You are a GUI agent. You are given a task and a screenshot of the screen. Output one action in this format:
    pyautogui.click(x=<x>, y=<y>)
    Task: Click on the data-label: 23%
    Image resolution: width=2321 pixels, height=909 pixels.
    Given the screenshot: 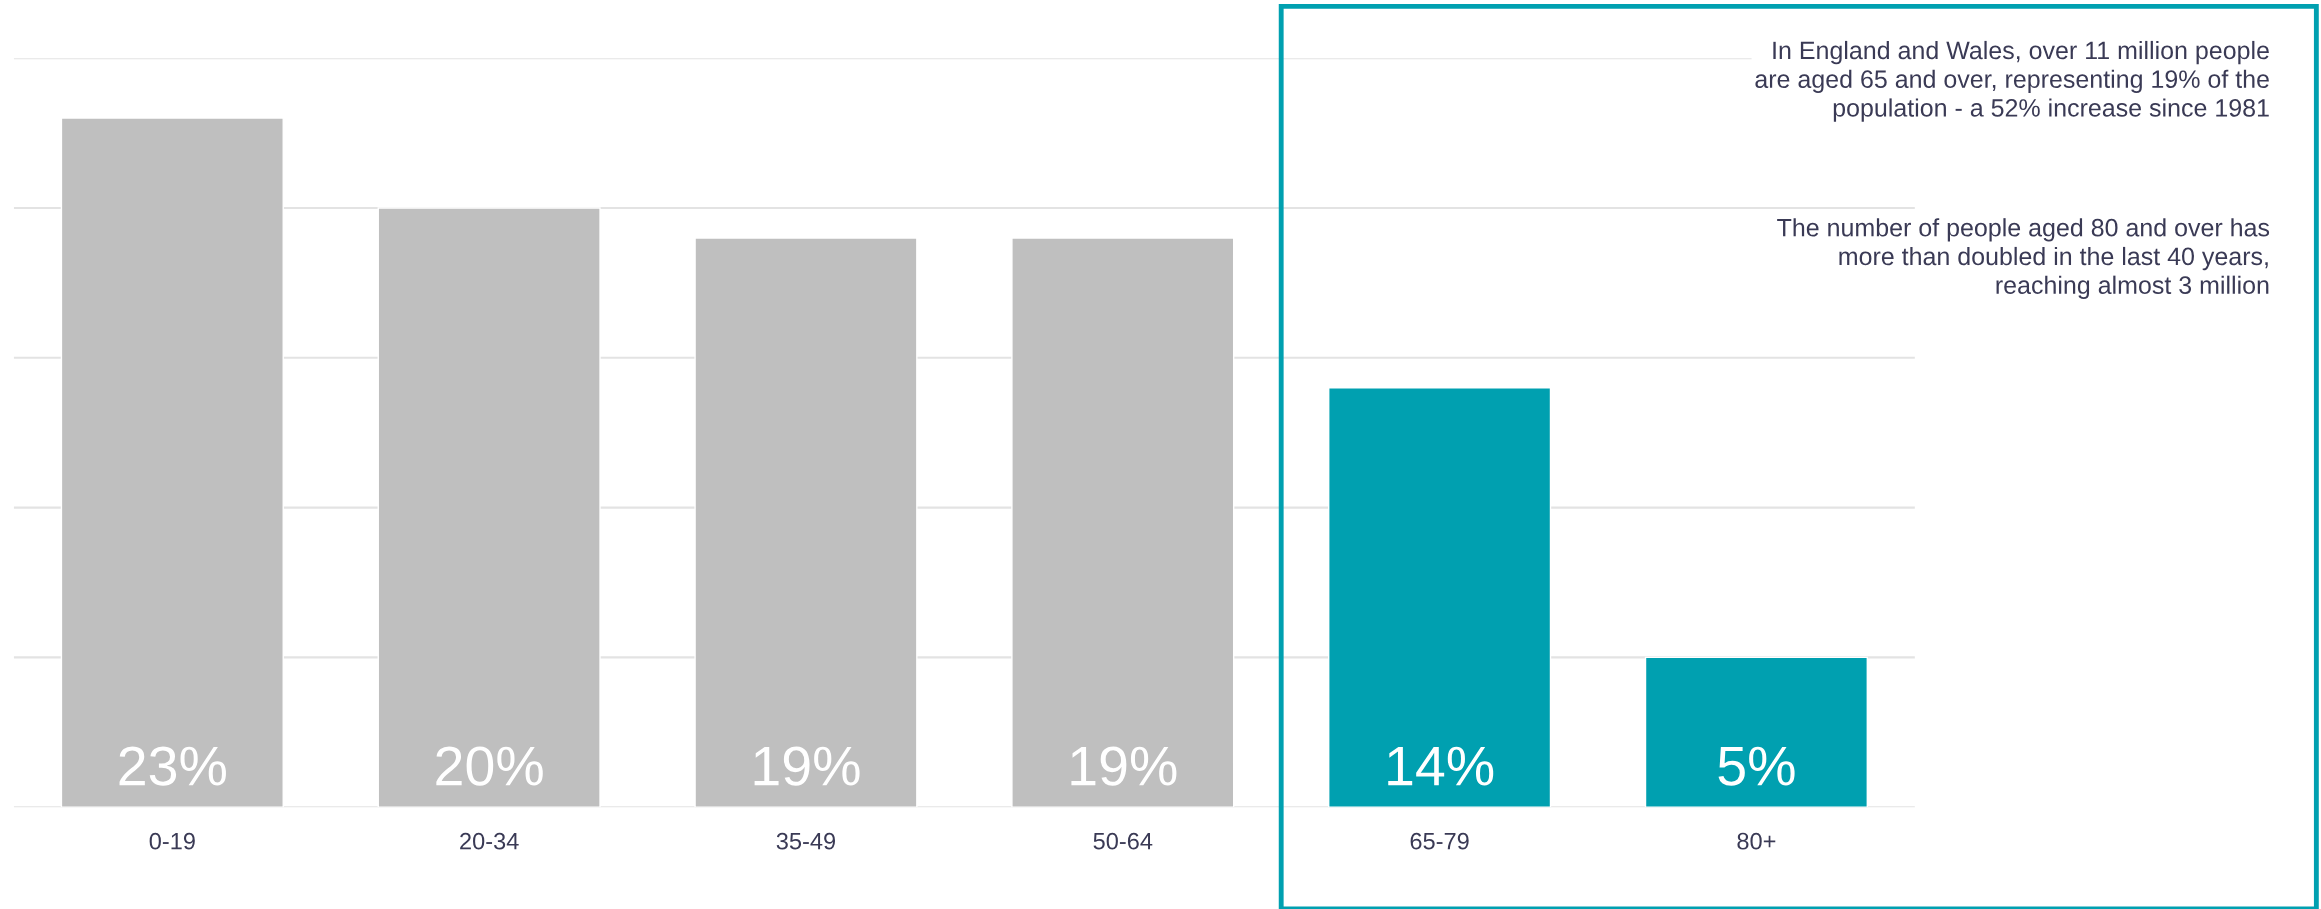 What is the action you would take?
    pyautogui.click(x=172, y=766)
    